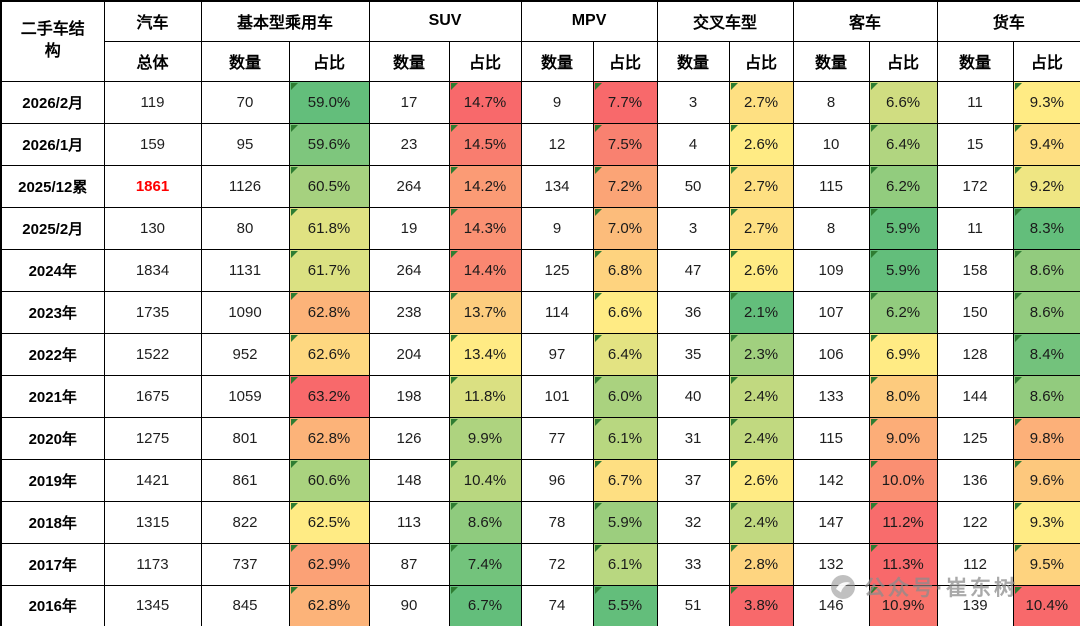 This screenshot has width=1080, height=626. Describe the element at coordinates (329, 396) in the screenshot. I see `pct-cell: 63.2%` at that location.